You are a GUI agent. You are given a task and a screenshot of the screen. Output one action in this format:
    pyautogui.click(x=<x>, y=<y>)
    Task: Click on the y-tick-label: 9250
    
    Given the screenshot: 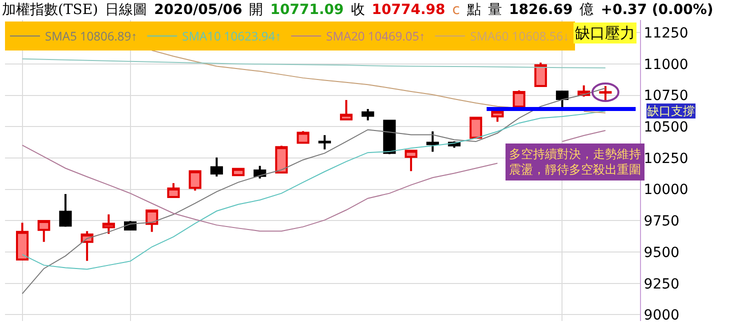 What is the action you would take?
    pyautogui.click(x=662, y=284)
    